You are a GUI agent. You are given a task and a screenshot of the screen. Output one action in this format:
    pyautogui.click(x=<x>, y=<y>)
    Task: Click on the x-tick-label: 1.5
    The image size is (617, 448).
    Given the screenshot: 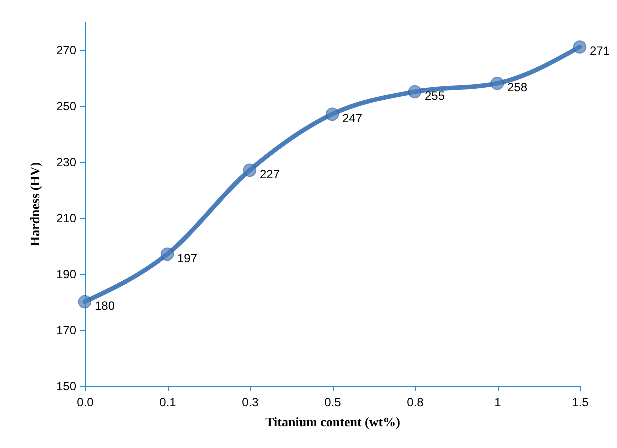 What is the action you would take?
    pyautogui.click(x=581, y=403)
    